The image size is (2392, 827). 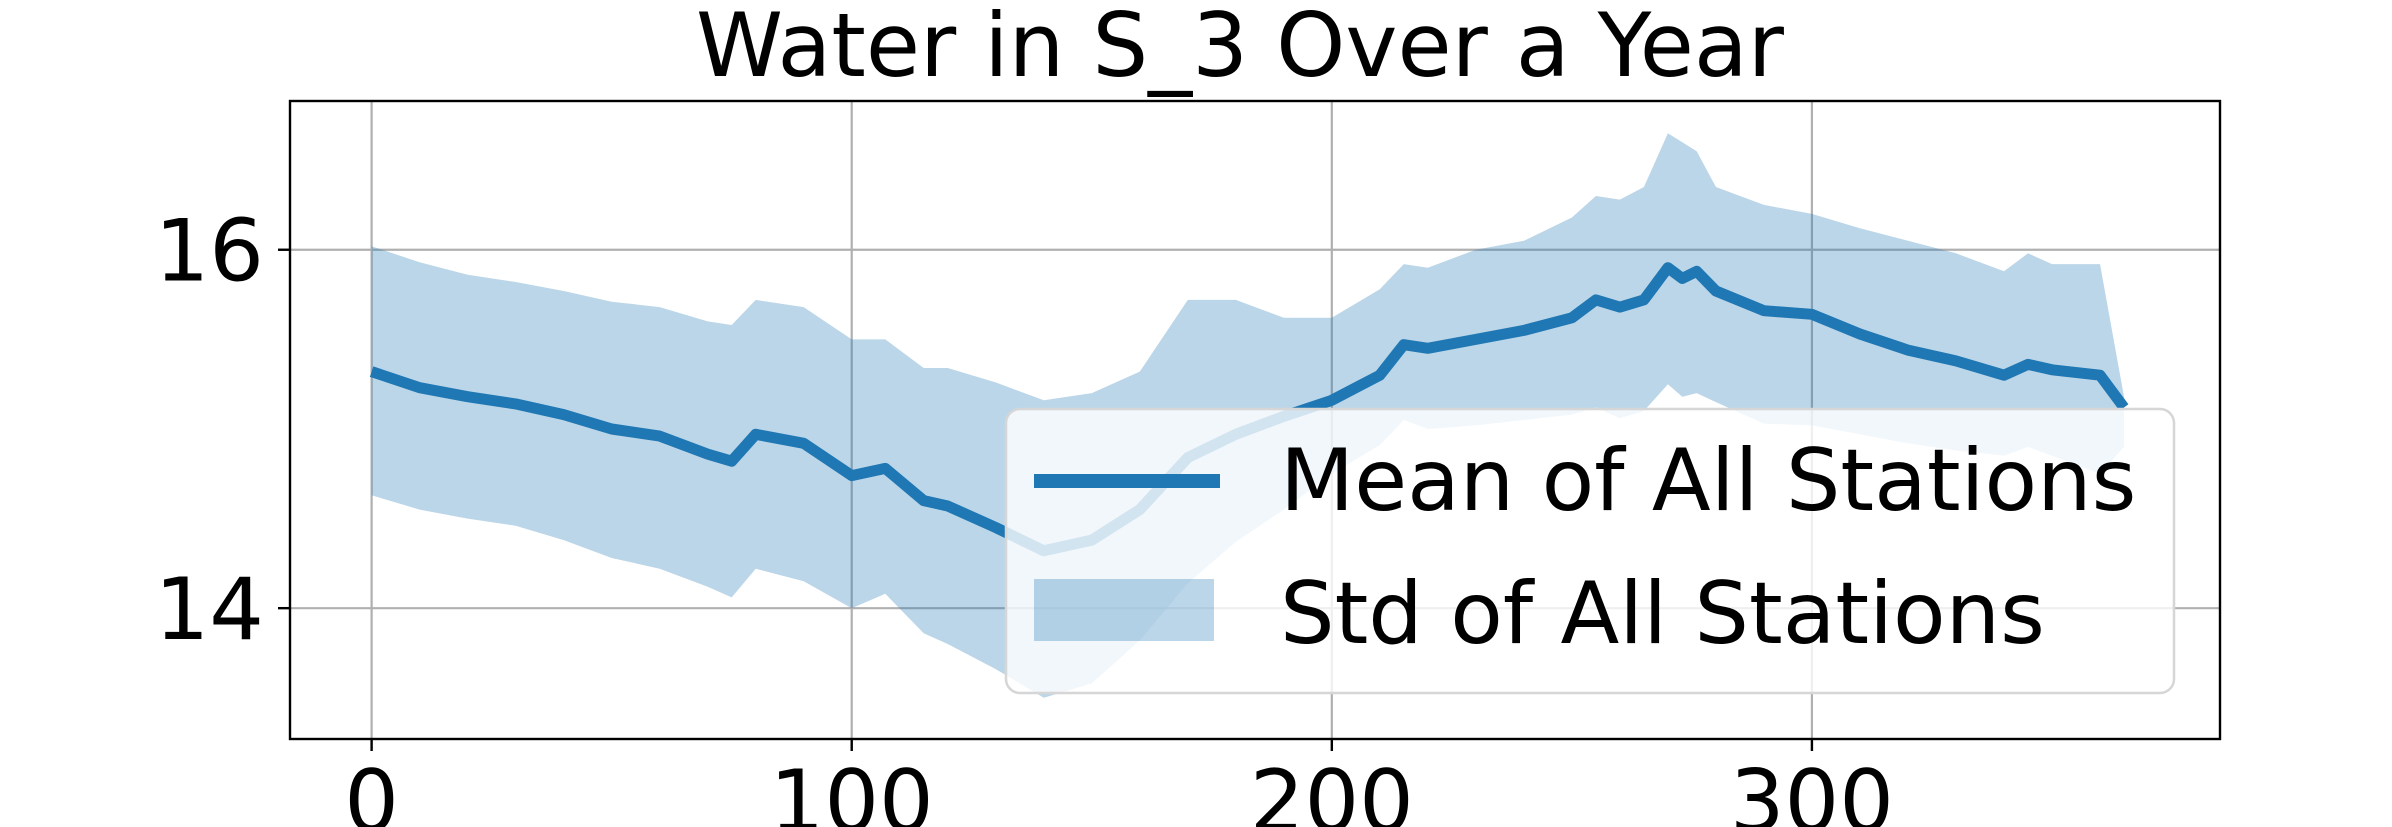 I want to click on chart-title: Water in S_3 Over a Year, so click(x=1240, y=48).